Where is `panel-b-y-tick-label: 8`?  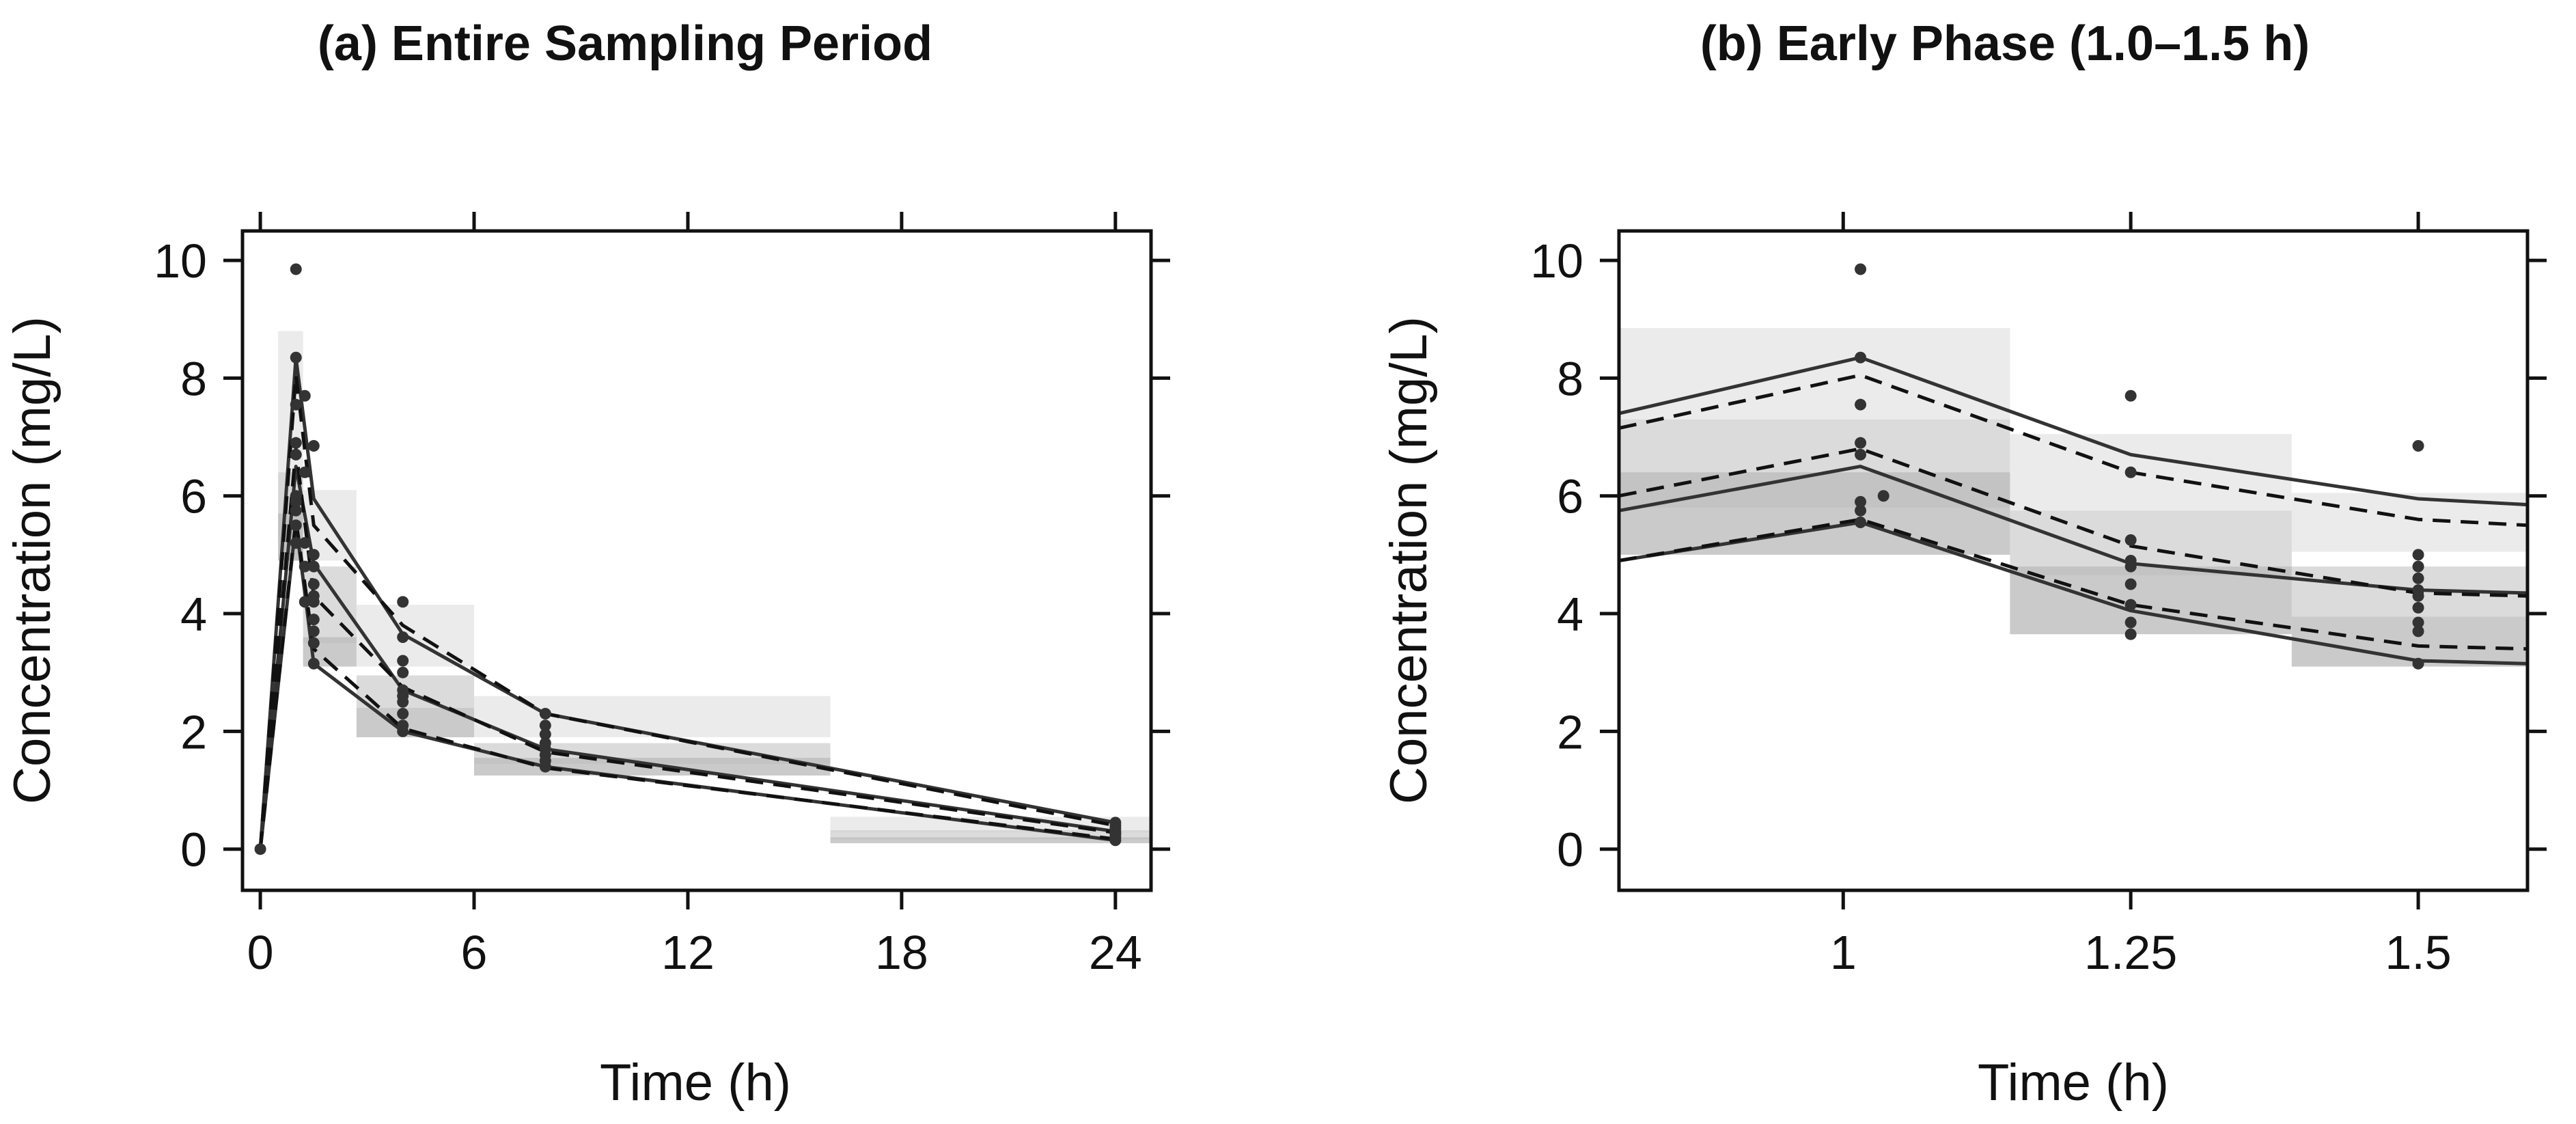 panel-b-y-tick-label: 8 is located at coordinates (1570, 378).